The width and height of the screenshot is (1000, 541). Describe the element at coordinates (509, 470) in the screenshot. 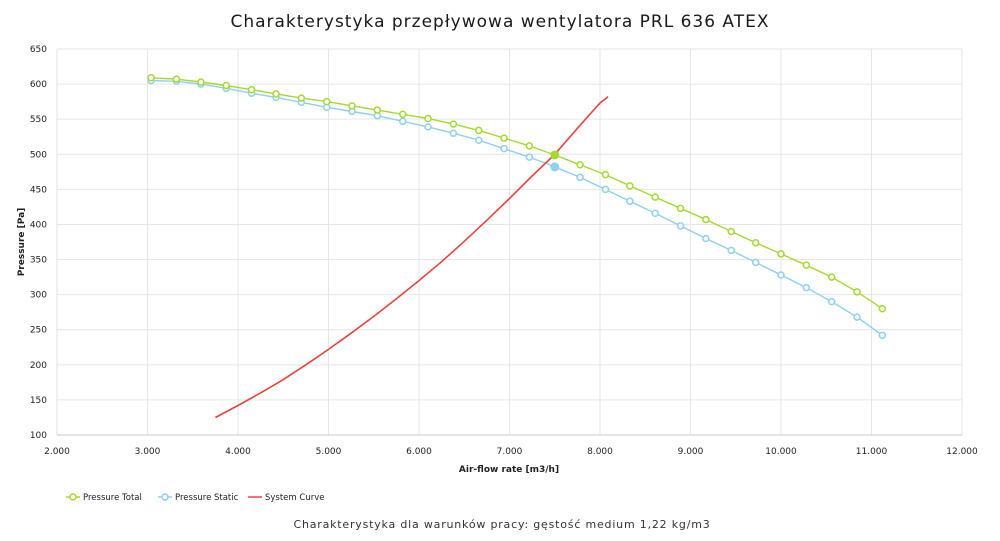

I see `x-axis-label: Air-flow rate [m3/h]` at that location.